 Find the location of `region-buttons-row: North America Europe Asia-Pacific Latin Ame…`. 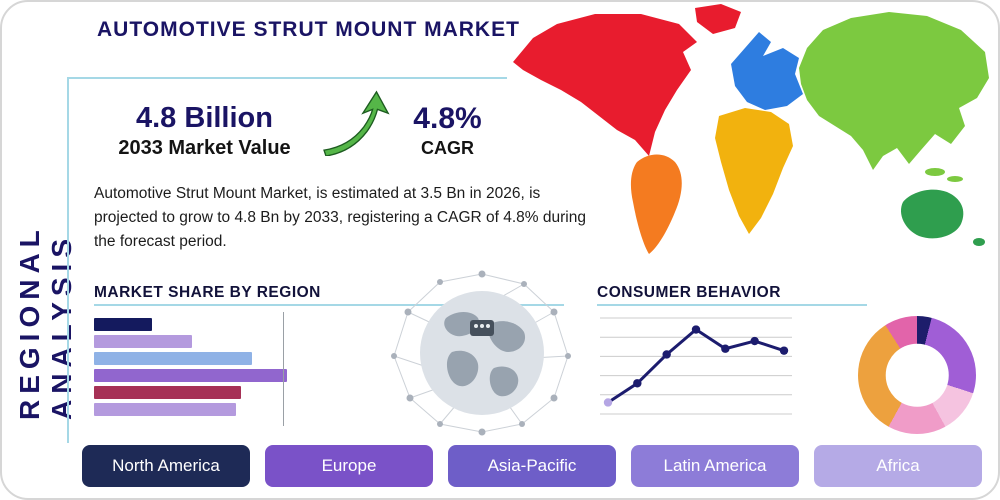

region-buttons-row: North America Europe Asia-Pacific Latin Ame… is located at coordinates (532, 466).